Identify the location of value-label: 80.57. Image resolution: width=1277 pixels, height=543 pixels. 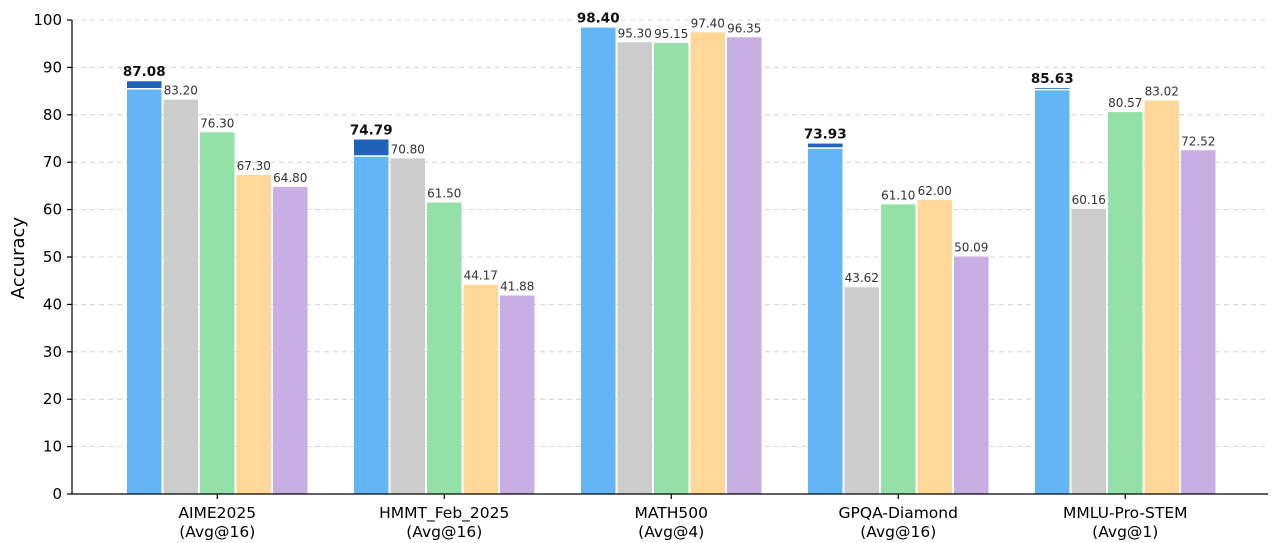
(1125, 103).